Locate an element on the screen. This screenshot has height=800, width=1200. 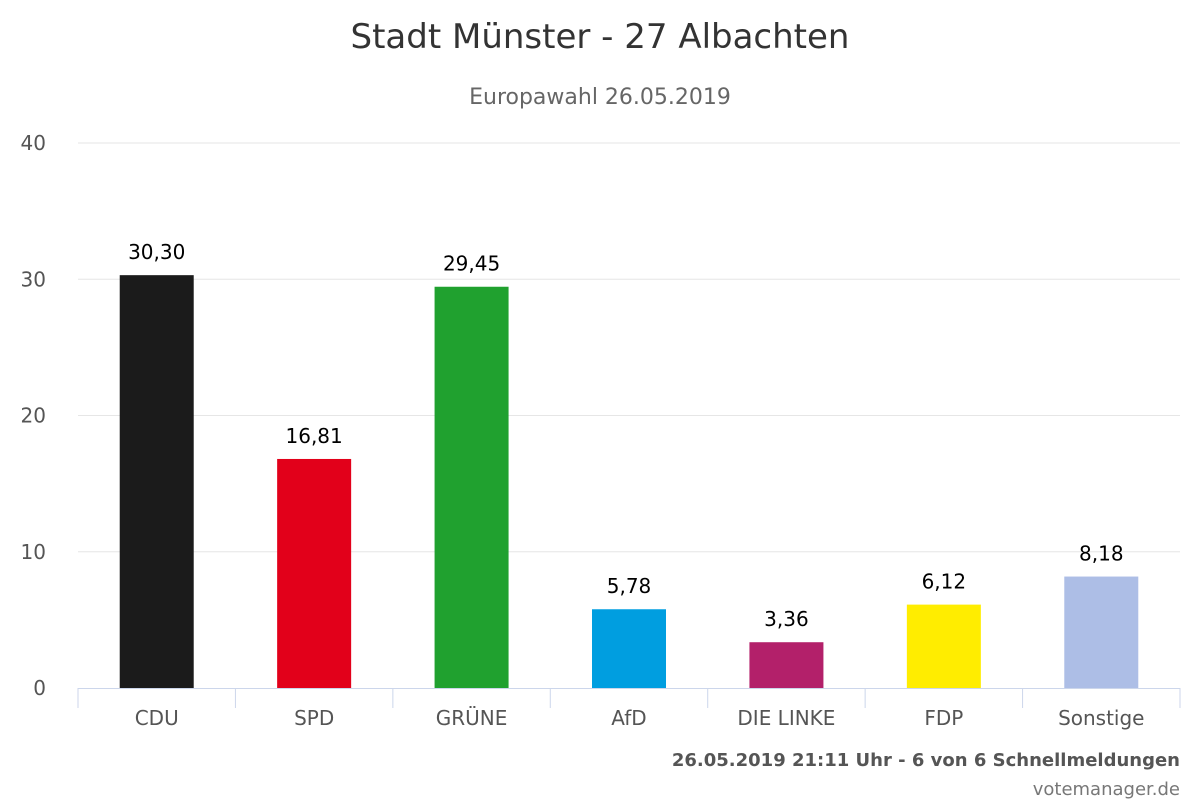
chart-title: Stadt Münster - 27 Albachten is located at coordinates (600, 37).